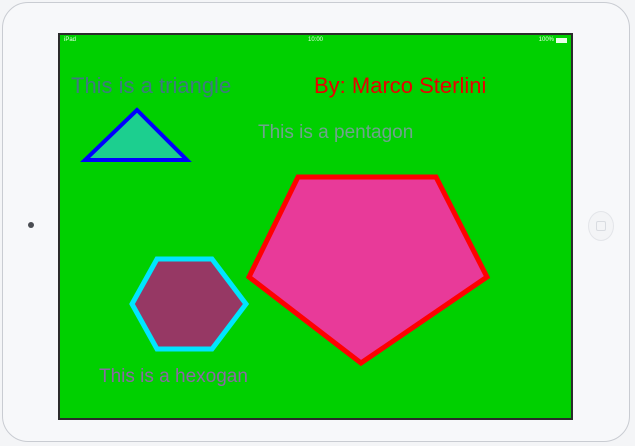 Image resolution: width=635 pixels, height=446 pixels. I want to click on status-battery: 100%, so click(553, 40).